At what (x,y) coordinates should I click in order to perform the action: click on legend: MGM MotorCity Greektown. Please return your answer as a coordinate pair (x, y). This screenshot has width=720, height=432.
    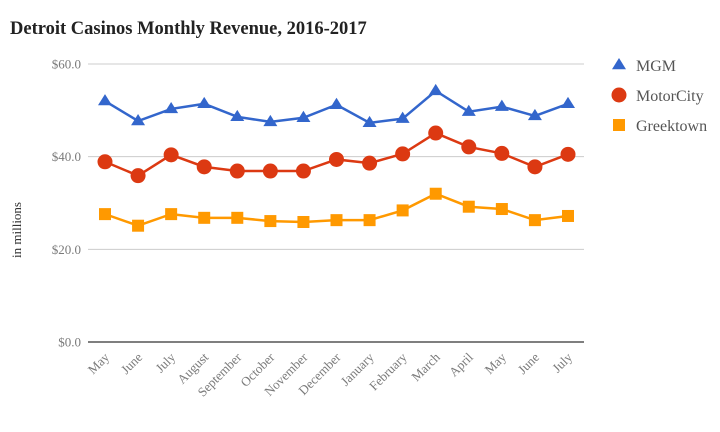
    Looking at the image, I should click on (659, 96).